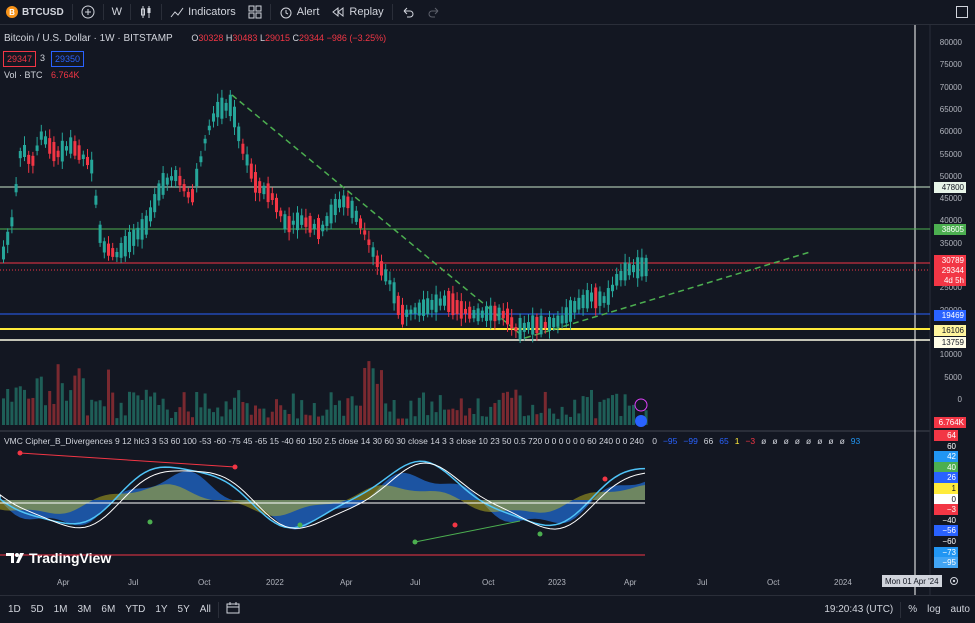  What do you see at coordinates (356, 38) in the screenshot?
I see `change-value: −986 (−3.25%)` at bounding box center [356, 38].